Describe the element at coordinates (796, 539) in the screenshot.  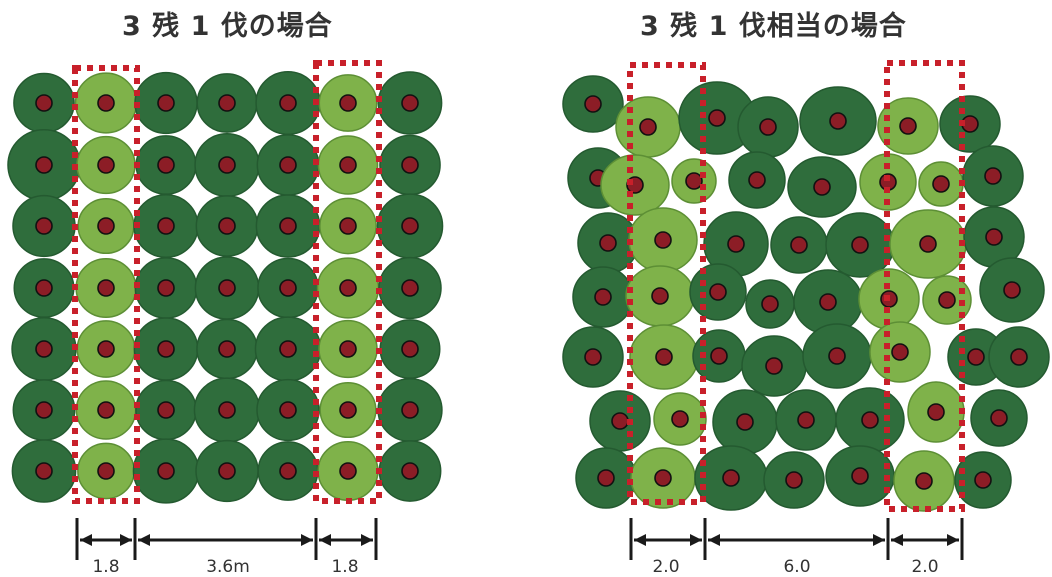
I see `dimension-line-right` at that location.